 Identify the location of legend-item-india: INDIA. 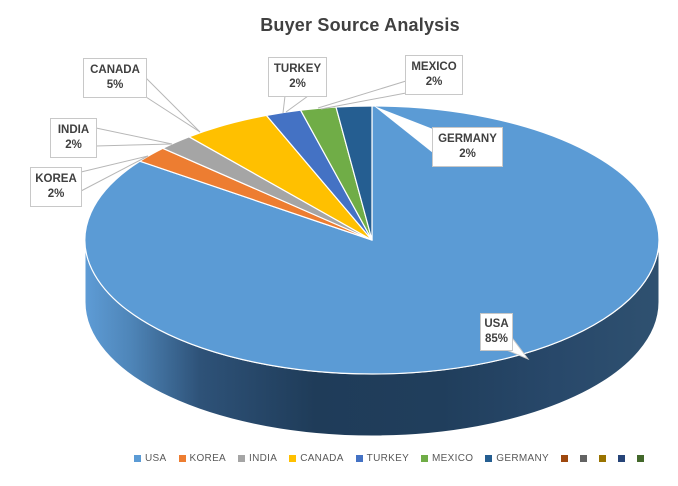
(257, 458).